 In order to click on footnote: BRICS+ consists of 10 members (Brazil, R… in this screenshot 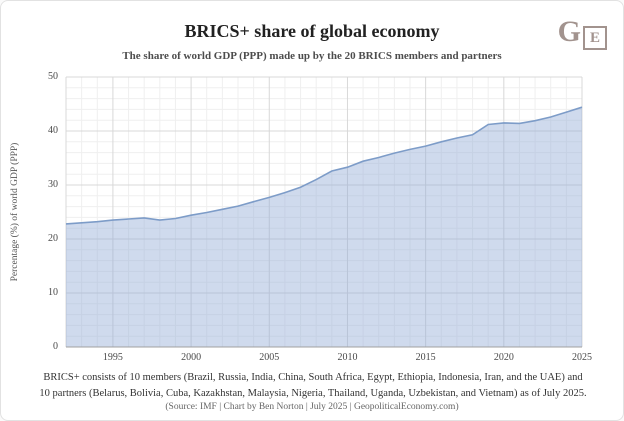, I will do `click(313, 386)`.